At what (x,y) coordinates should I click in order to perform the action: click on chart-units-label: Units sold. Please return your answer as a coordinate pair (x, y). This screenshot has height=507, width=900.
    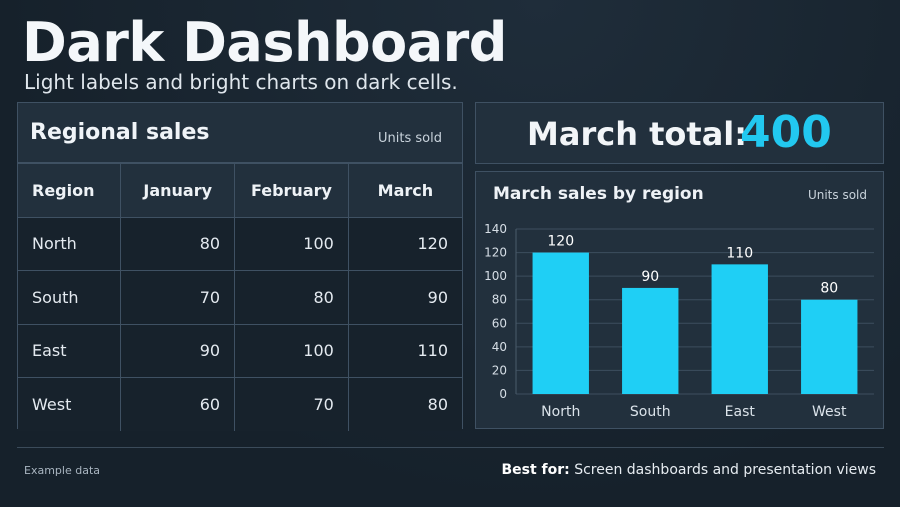
    Looking at the image, I should click on (837, 195).